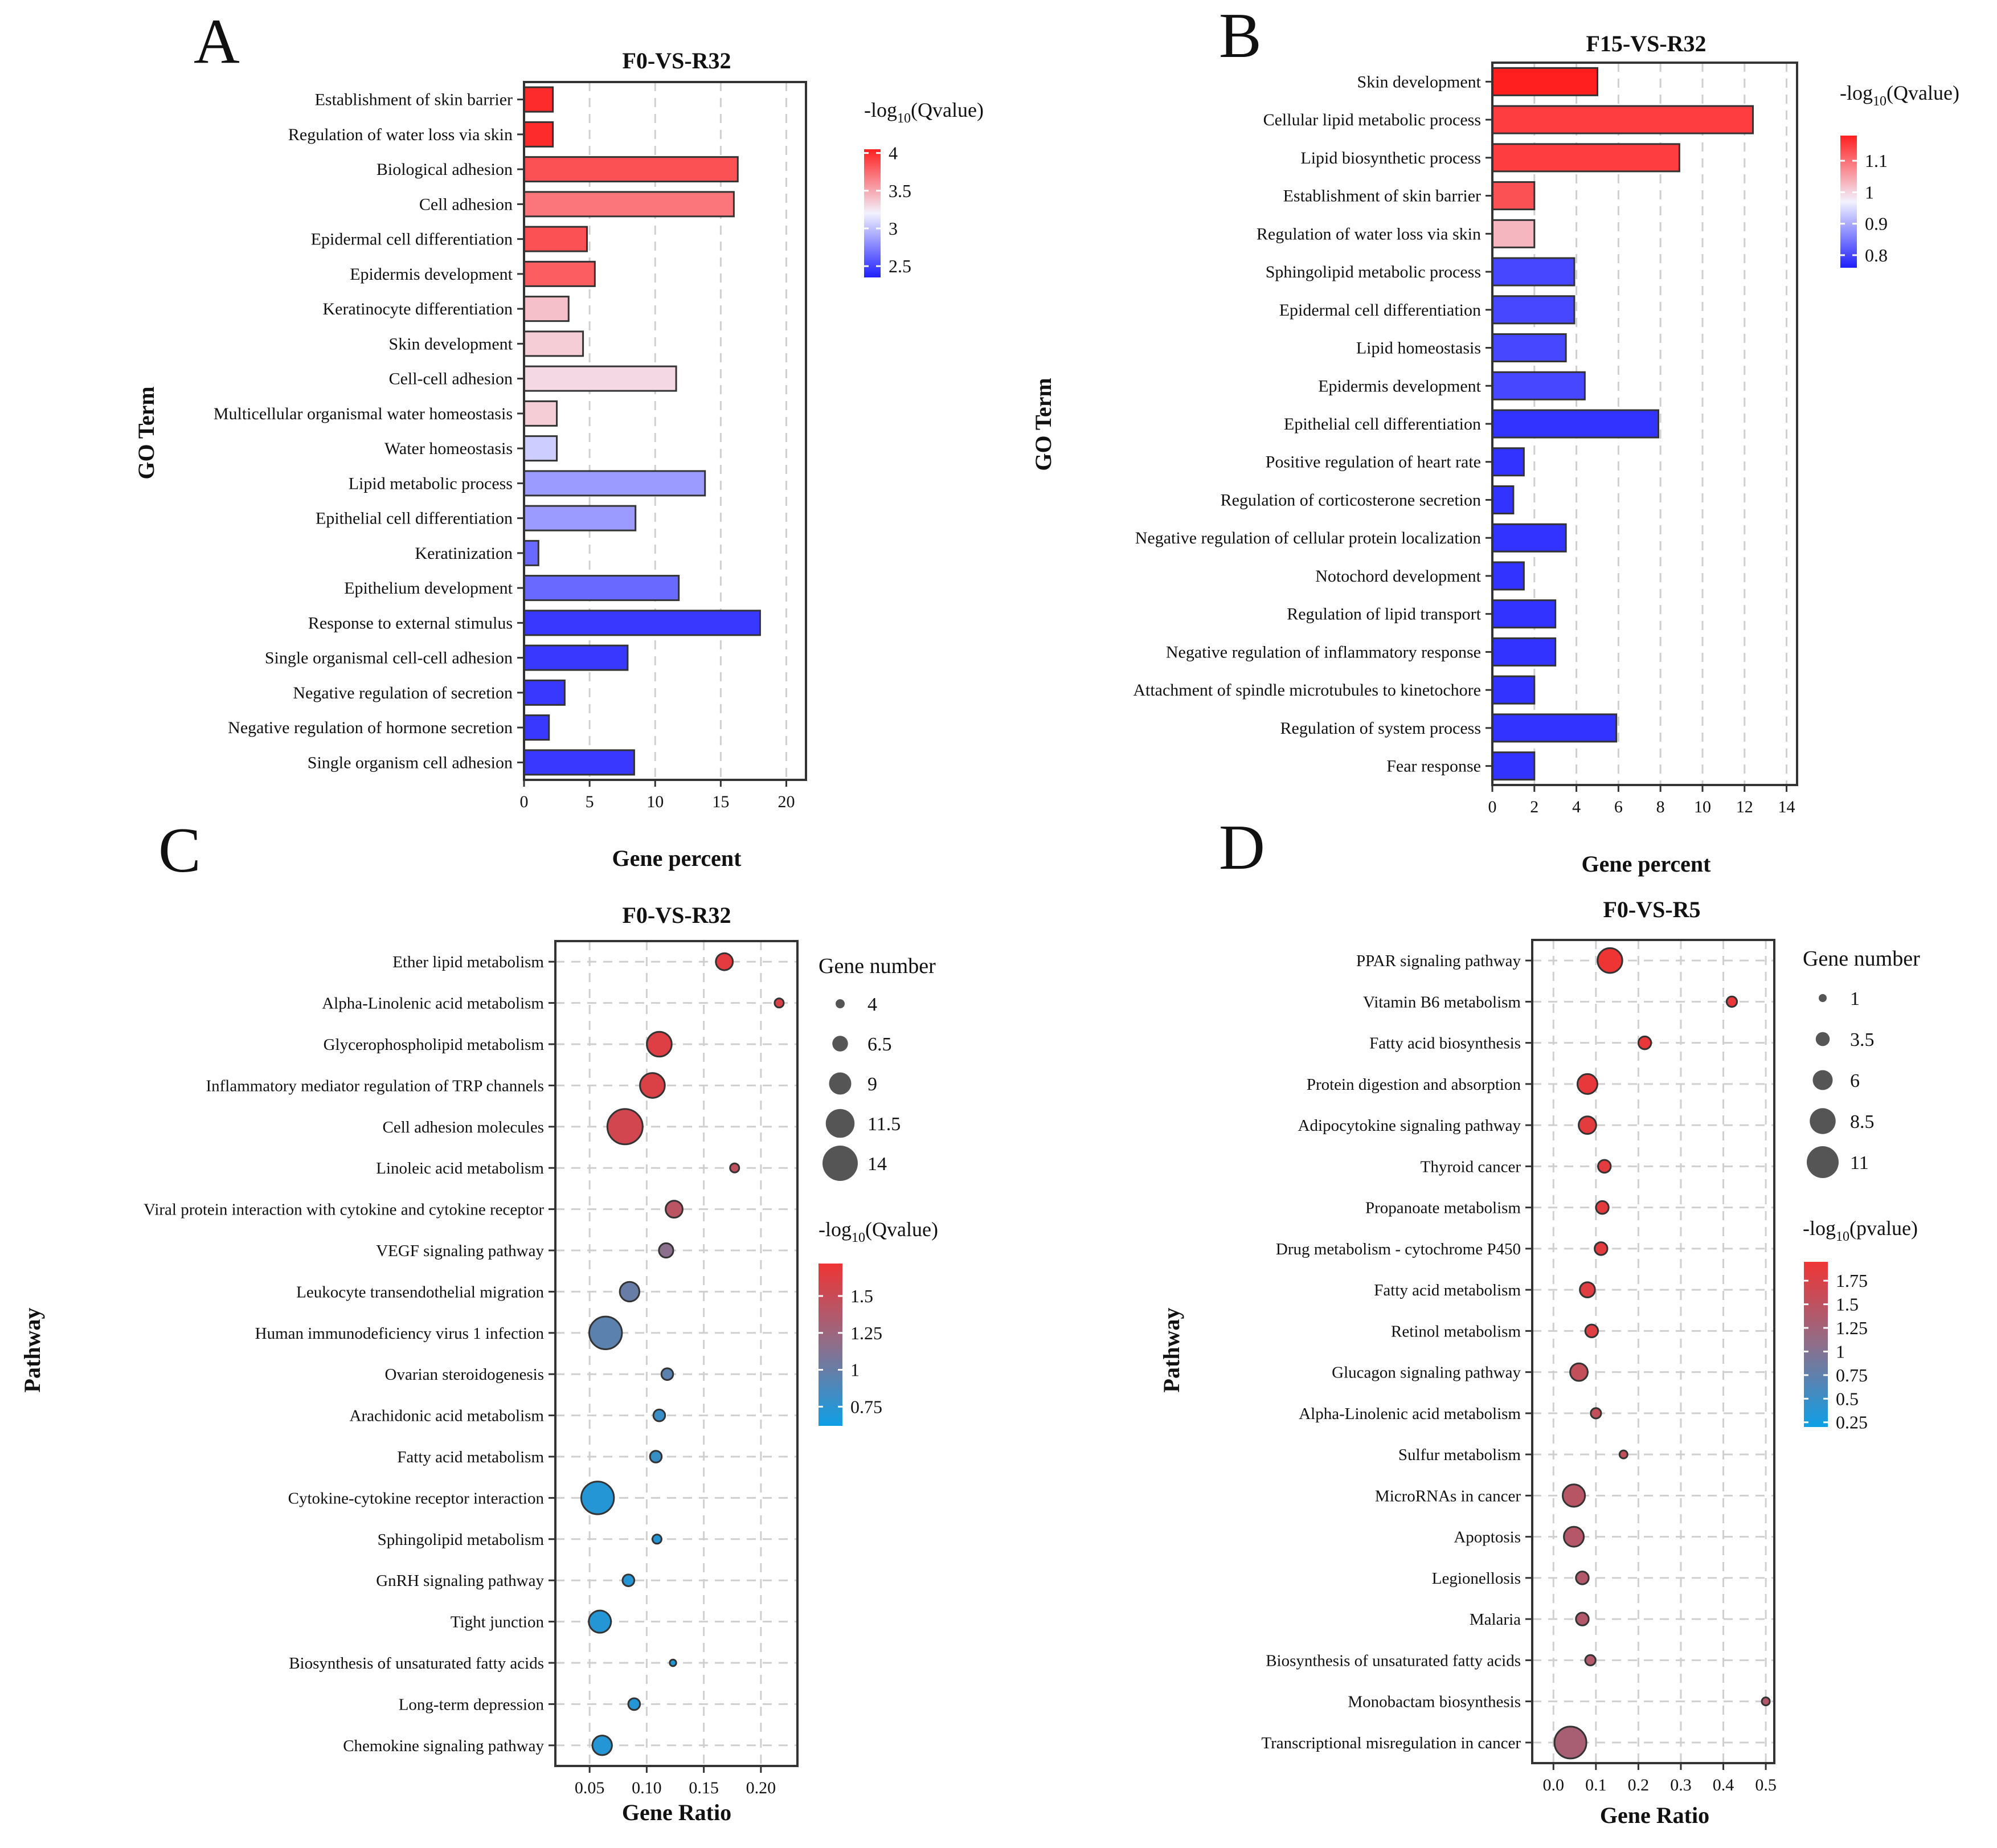 The image size is (1997, 1848). Describe the element at coordinates (1476, 1578) in the screenshot. I see `category-label: Legionellosis` at that location.